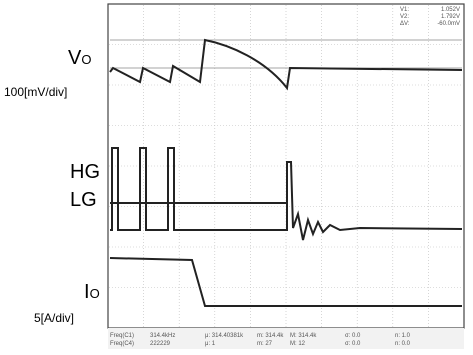  What do you see at coordinates (405, 24) in the screenshot?
I see `readout-name: ΔV:` at bounding box center [405, 24].